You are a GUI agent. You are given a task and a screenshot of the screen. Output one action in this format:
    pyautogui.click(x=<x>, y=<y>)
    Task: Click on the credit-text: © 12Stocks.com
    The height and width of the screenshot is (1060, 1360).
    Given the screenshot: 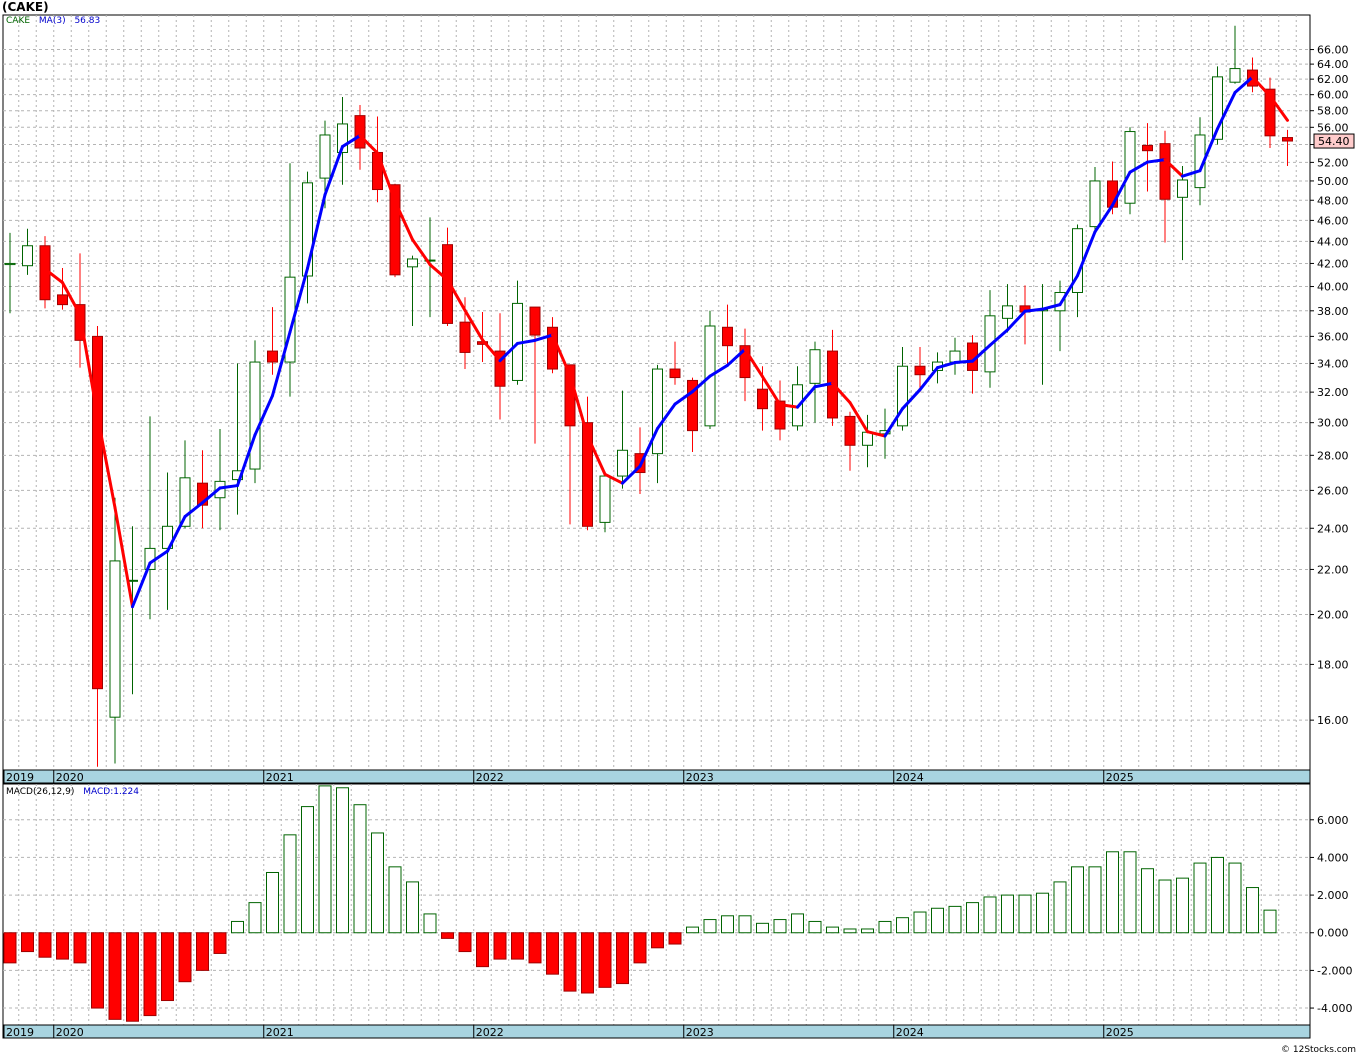 What is the action you would take?
    pyautogui.click(x=1318, y=1050)
    